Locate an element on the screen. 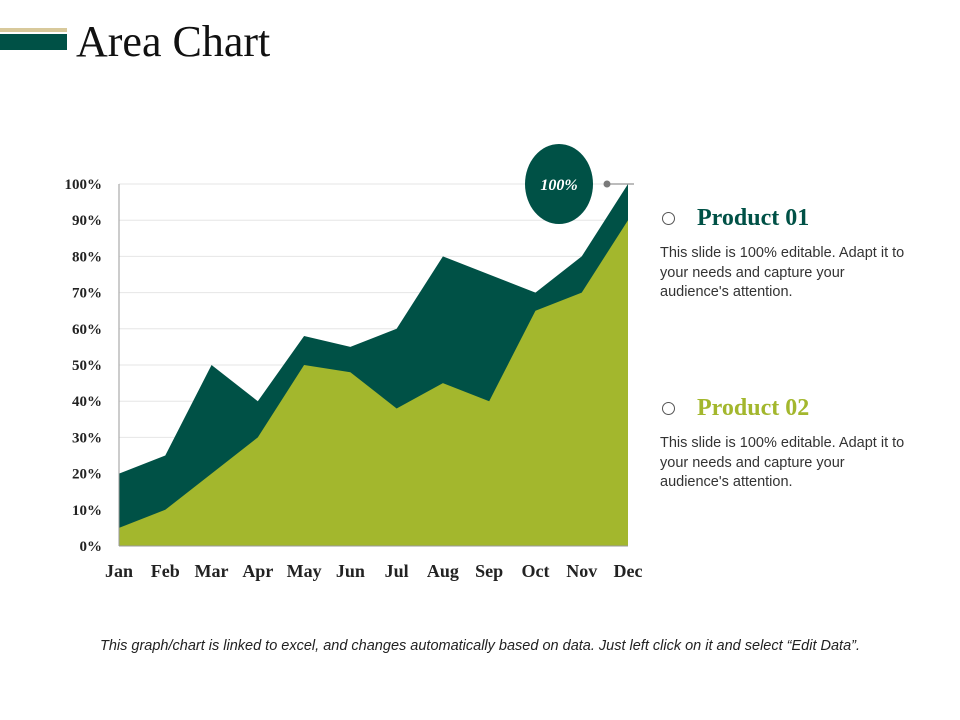 This screenshot has width=960, height=720. y-tick-label: 50% is located at coordinates (87, 366).